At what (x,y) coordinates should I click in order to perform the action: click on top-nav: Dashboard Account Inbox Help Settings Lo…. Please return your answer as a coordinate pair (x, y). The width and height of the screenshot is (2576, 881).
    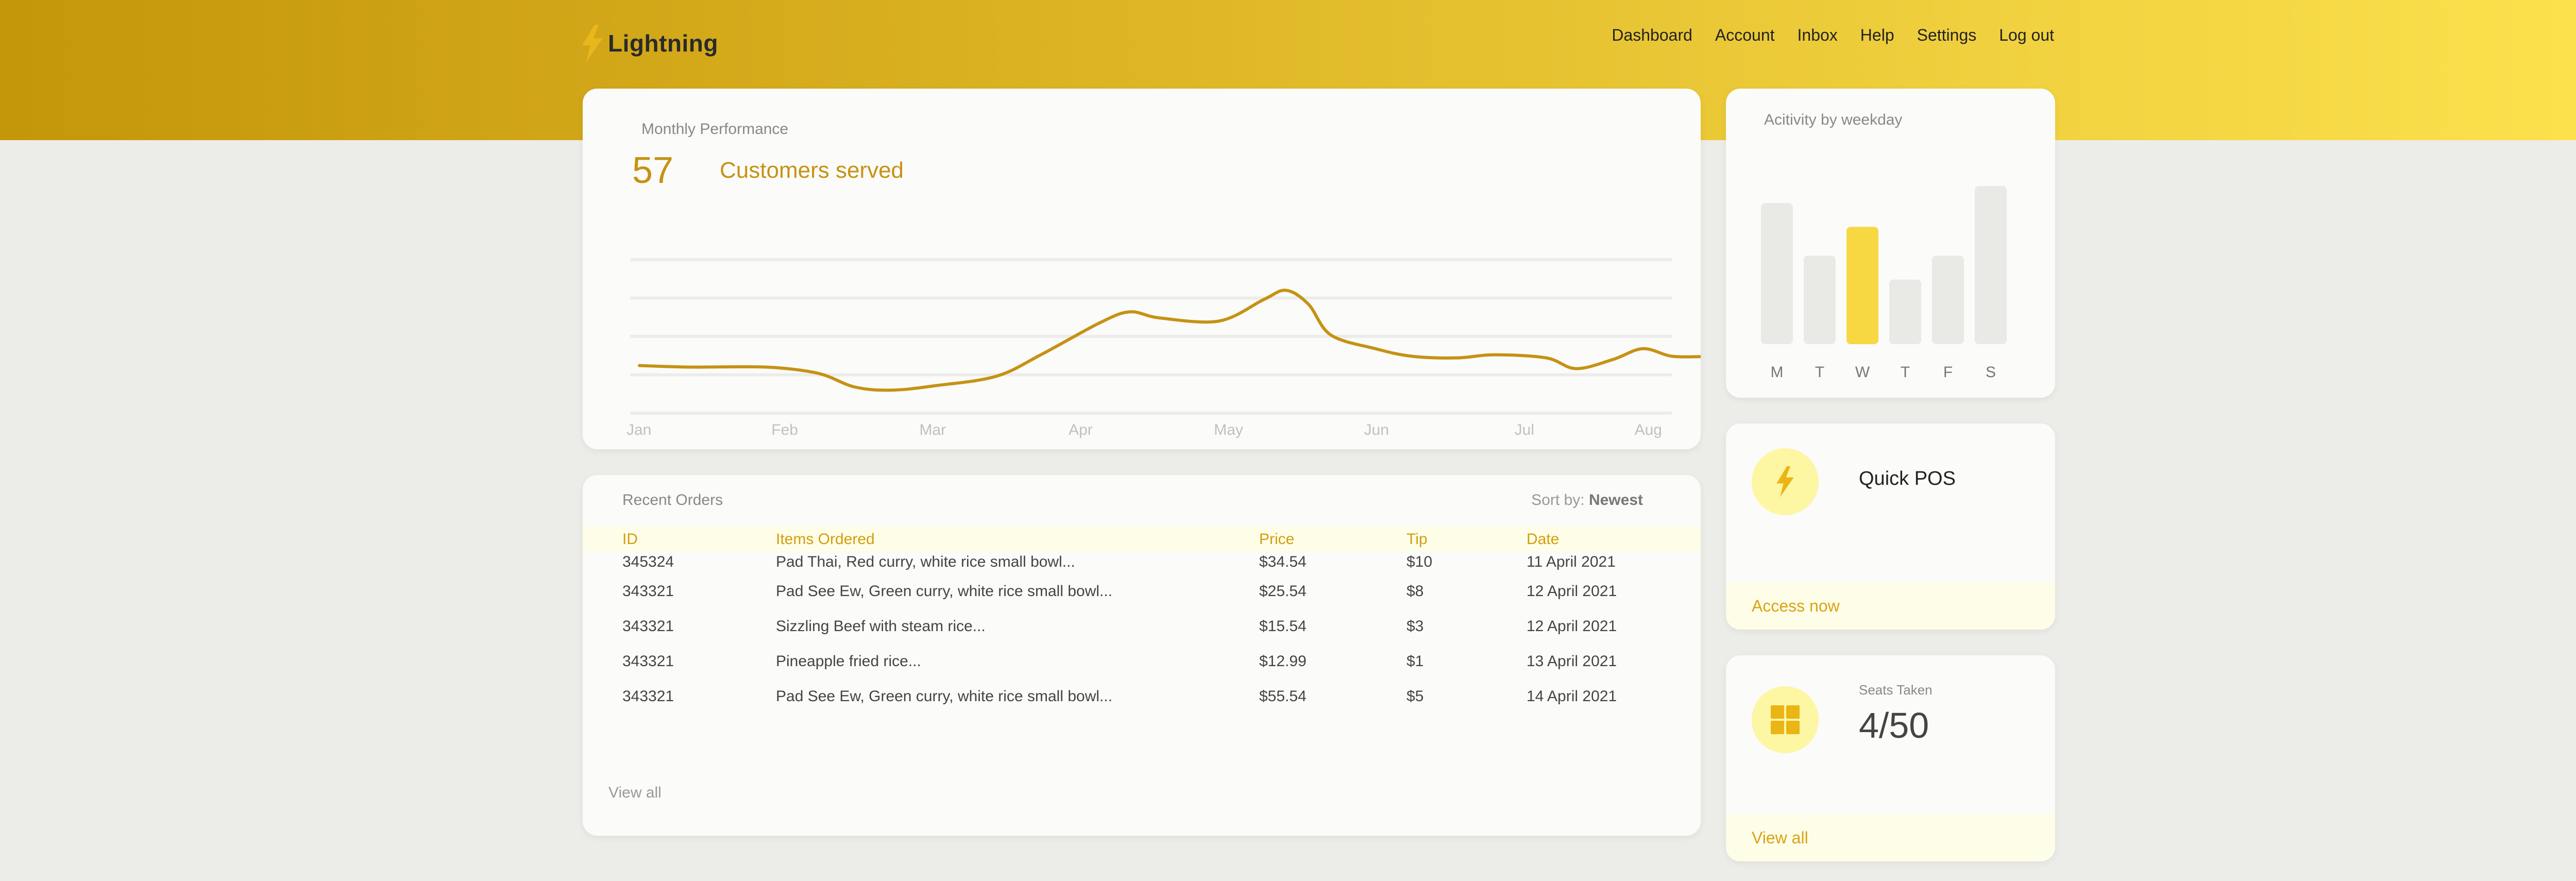
    Looking at the image, I should click on (1833, 35).